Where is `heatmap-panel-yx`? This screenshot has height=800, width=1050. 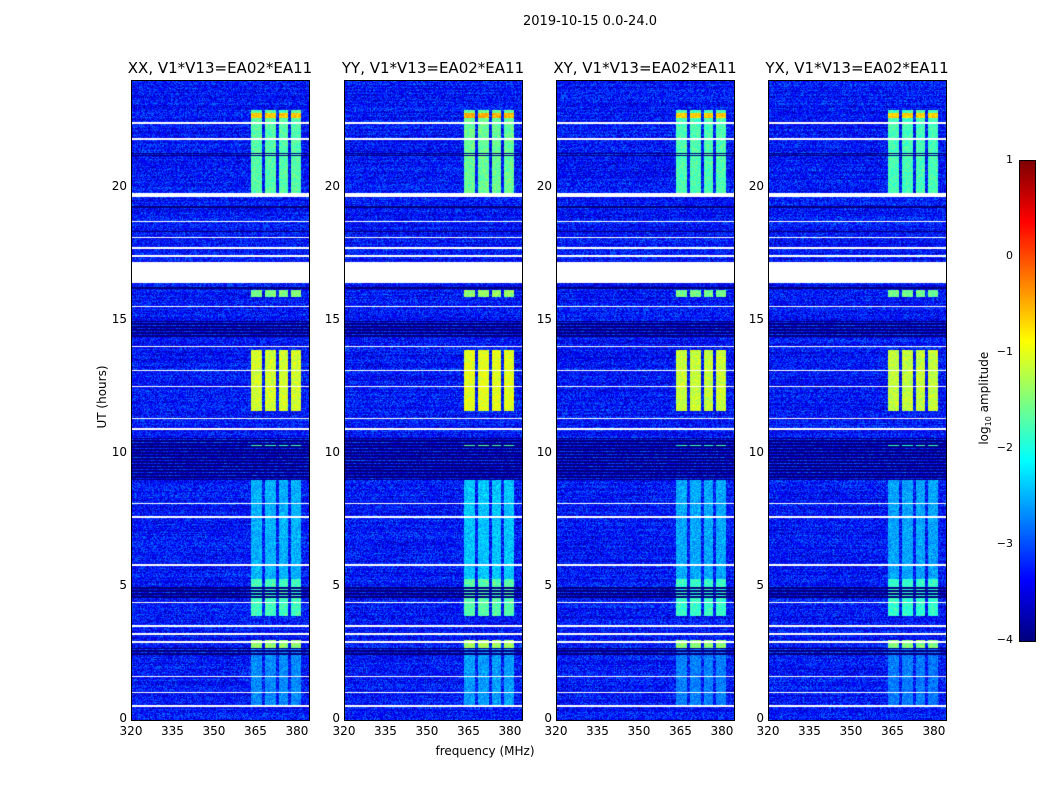 heatmap-panel-yx is located at coordinates (857, 400).